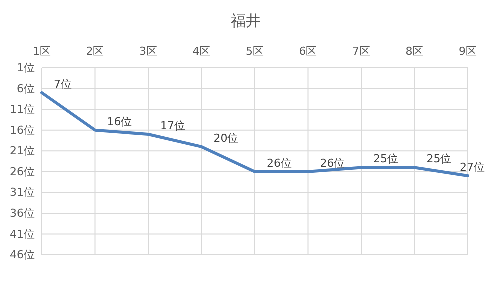 This screenshot has width=492, height=303. Describe the element at coordinates (95, 51) in the screenshot. I see `x-tick-label: 2区` at that location.